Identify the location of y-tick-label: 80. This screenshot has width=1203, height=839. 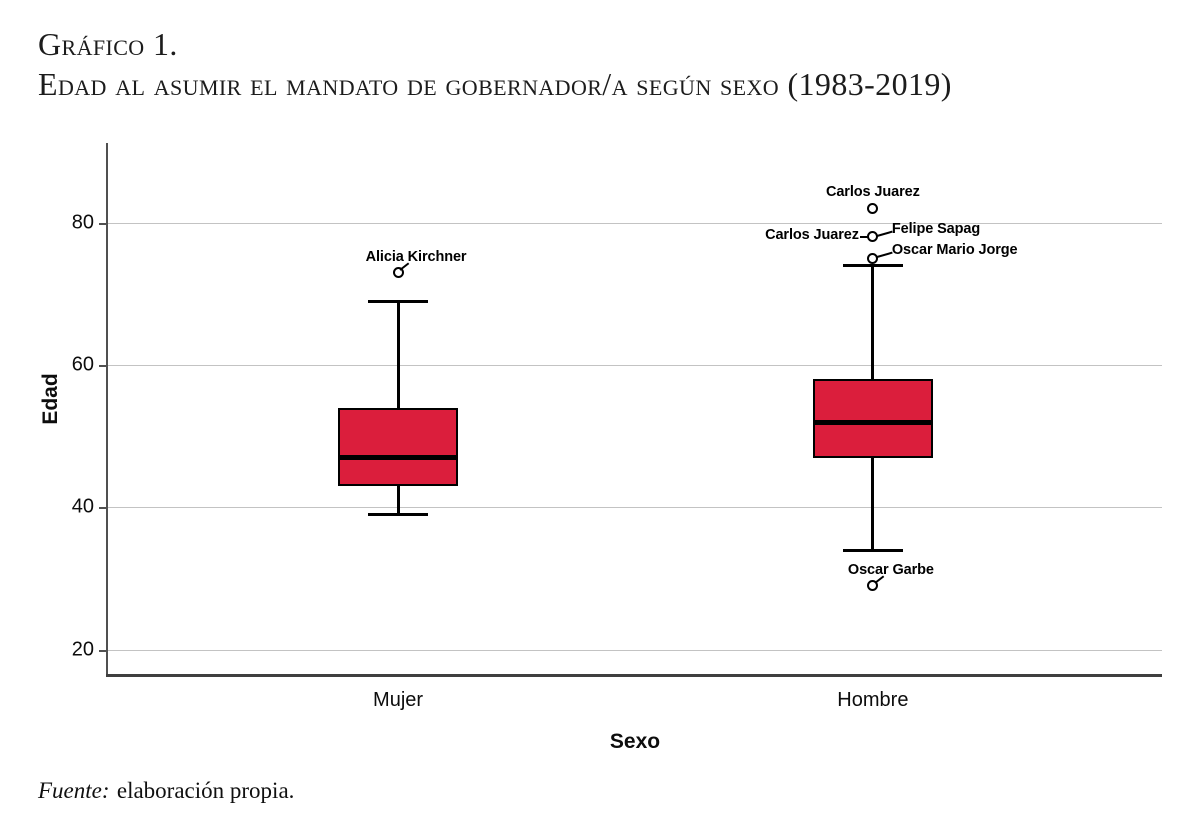
(82, 222).